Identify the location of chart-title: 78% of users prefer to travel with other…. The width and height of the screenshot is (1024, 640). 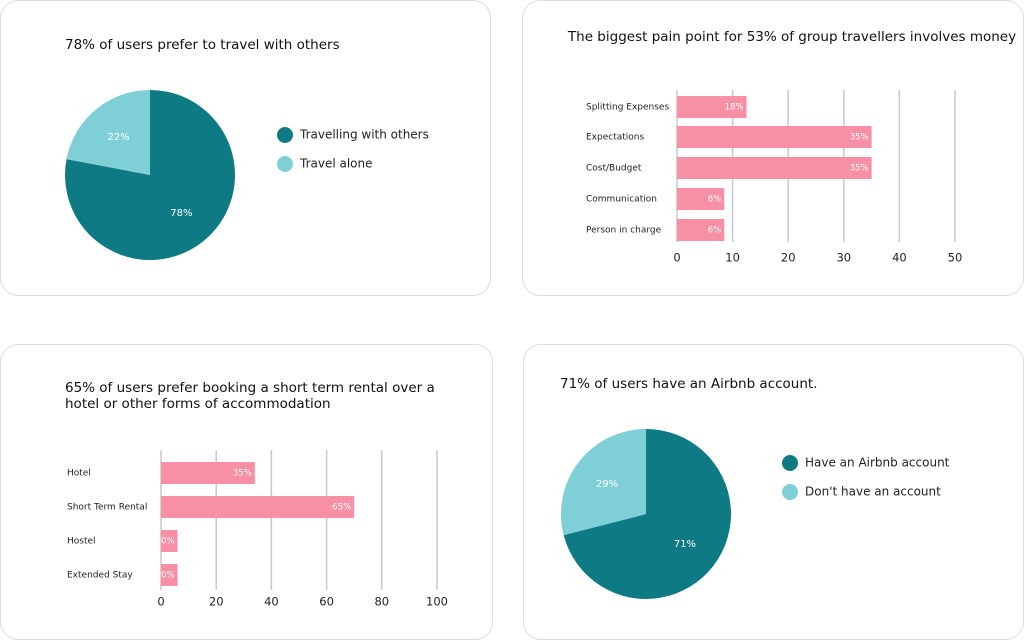
(202, 45).